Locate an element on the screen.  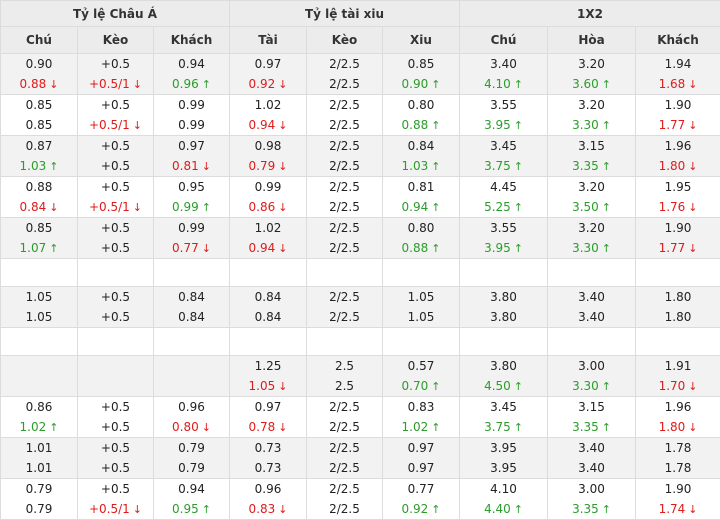
current-odds: 1.77↓ is located at coordinates (678, 248).